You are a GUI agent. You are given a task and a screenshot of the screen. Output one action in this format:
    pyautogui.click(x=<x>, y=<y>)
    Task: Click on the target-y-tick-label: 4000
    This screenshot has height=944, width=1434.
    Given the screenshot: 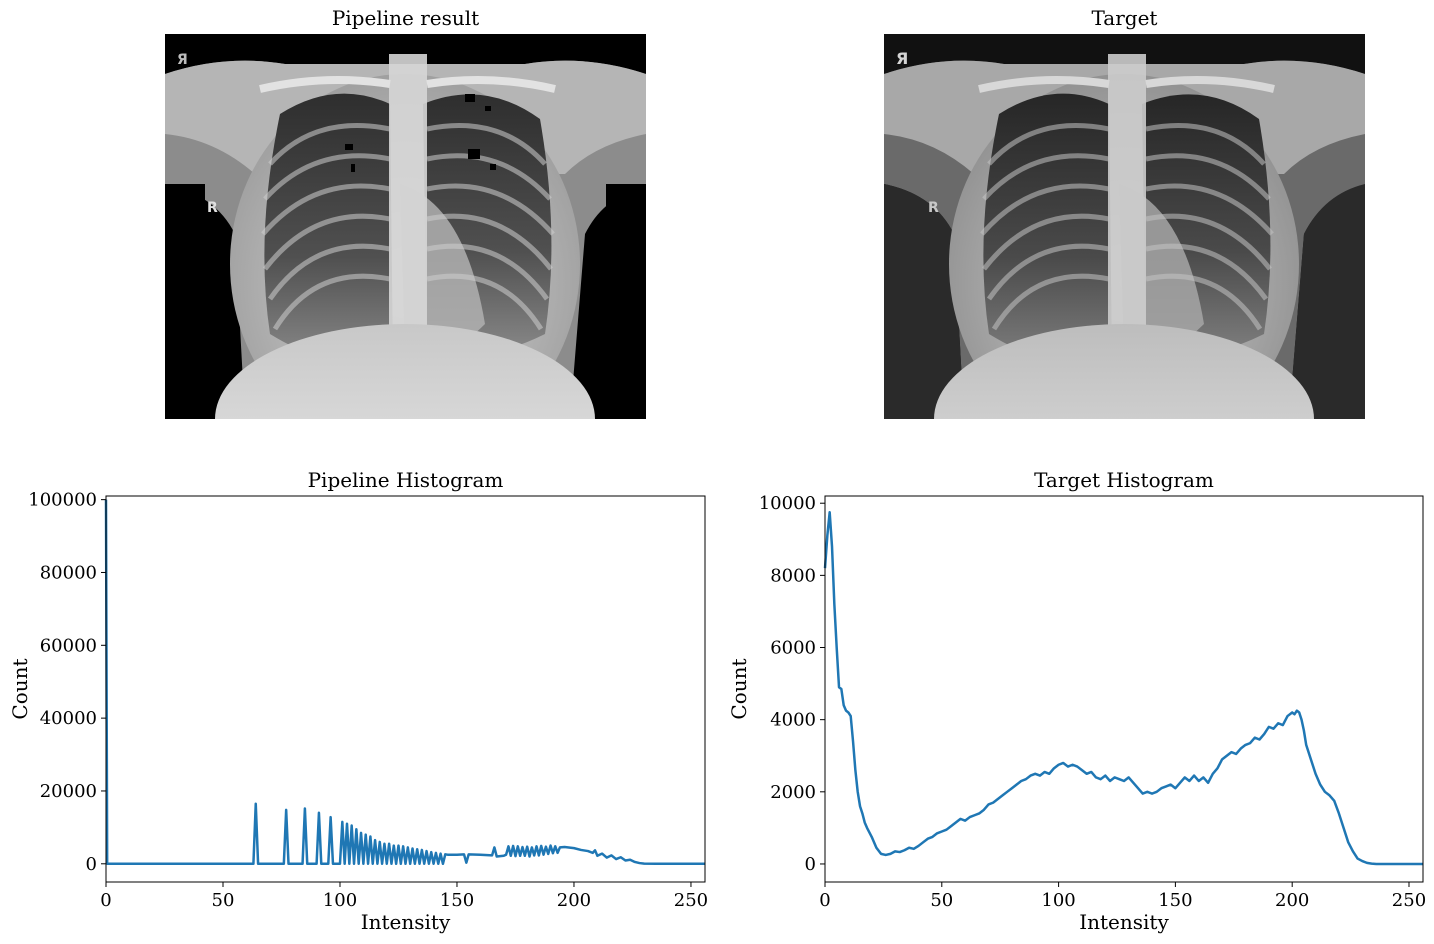 What is the action you would take?
    pyautogui.click(x=793, y=720)
    